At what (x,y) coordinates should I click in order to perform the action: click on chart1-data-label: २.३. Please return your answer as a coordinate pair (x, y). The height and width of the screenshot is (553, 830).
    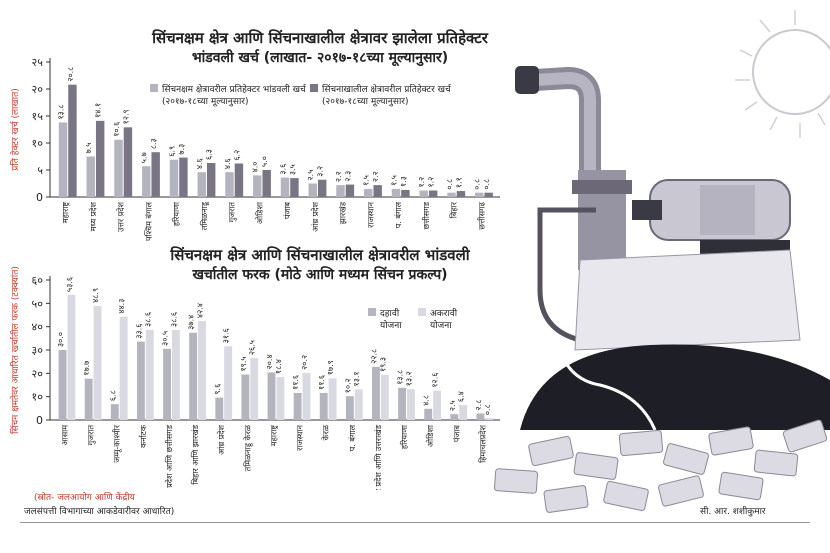
    Looking at the image, I should click on (347, 176).